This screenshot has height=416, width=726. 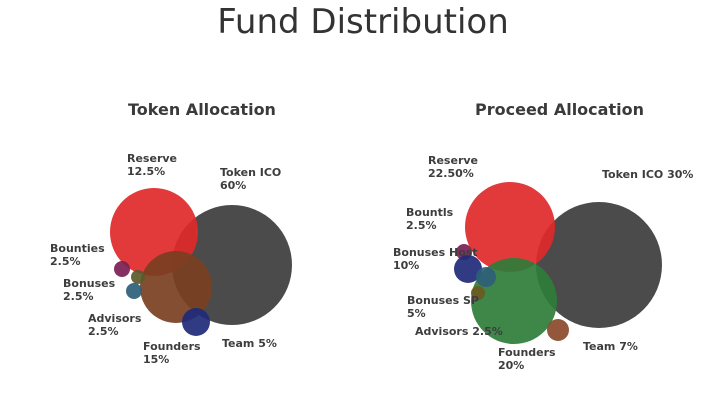 What do you see at coordinates (468, 269) in the screenshot?
I see `bubble-bonuses-host` at bounding box center [468, 269].